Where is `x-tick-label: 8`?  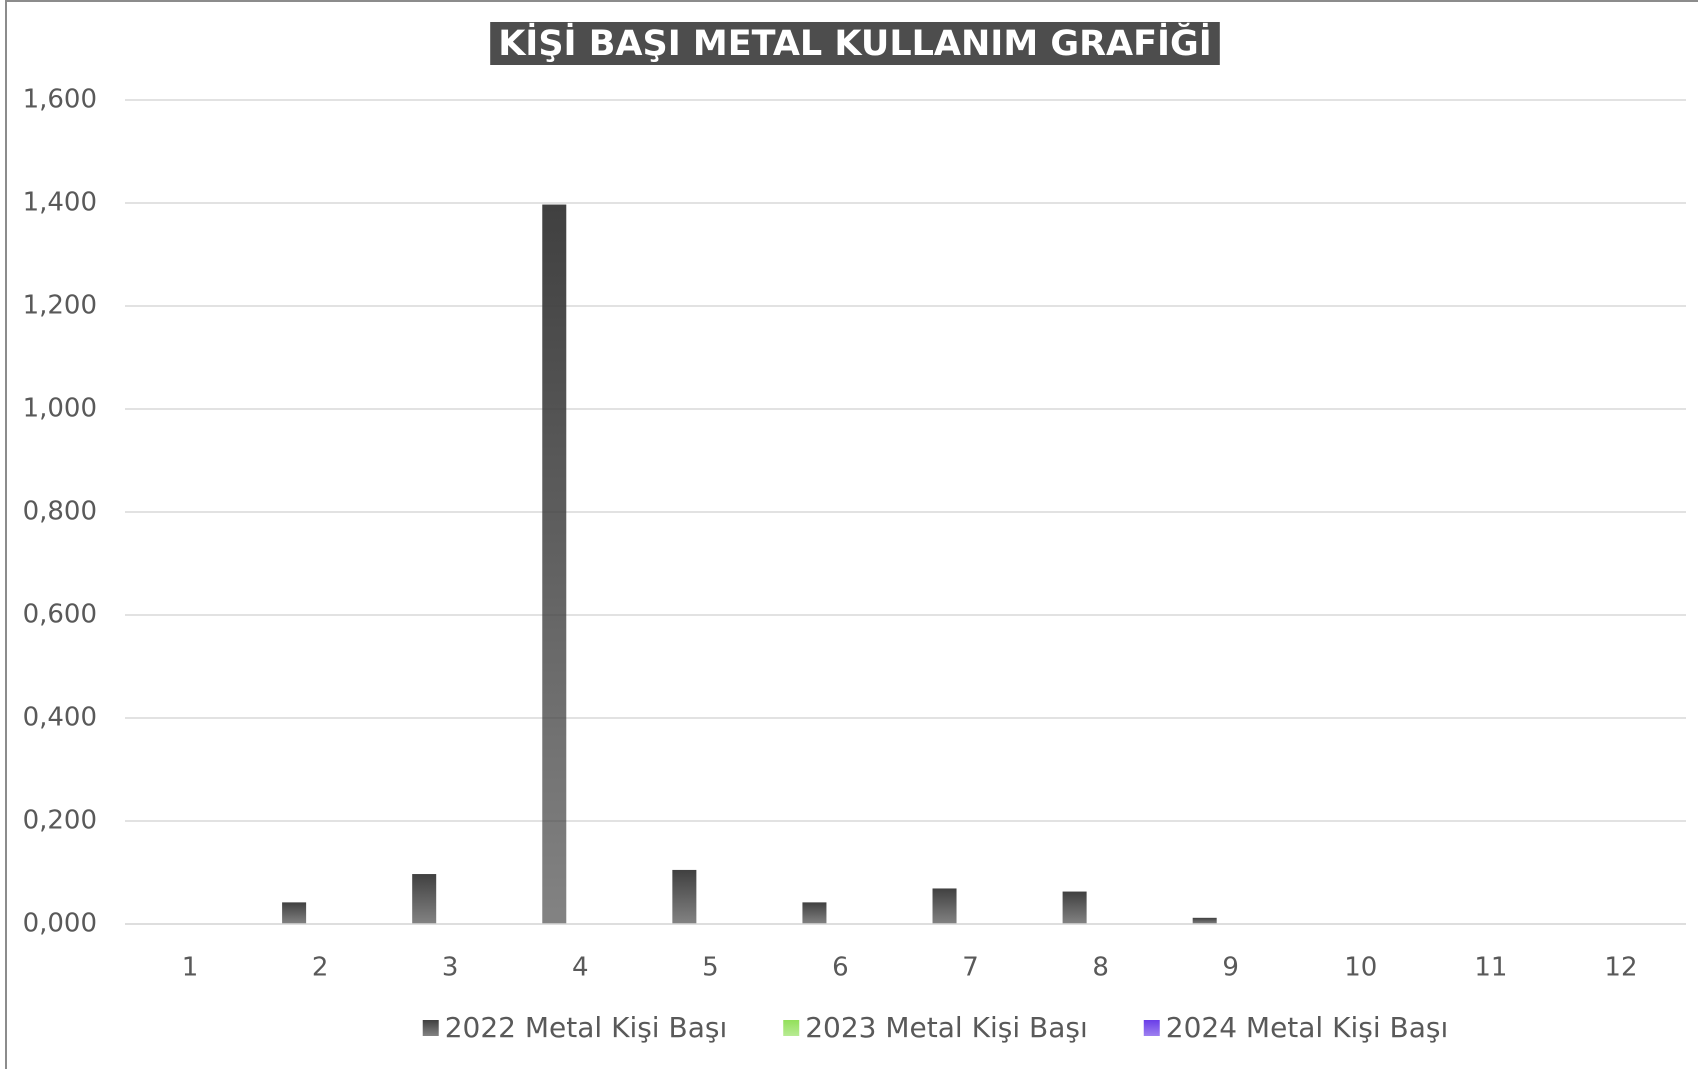
x-tick-label: 8 is located at coordinates (1100, 968).